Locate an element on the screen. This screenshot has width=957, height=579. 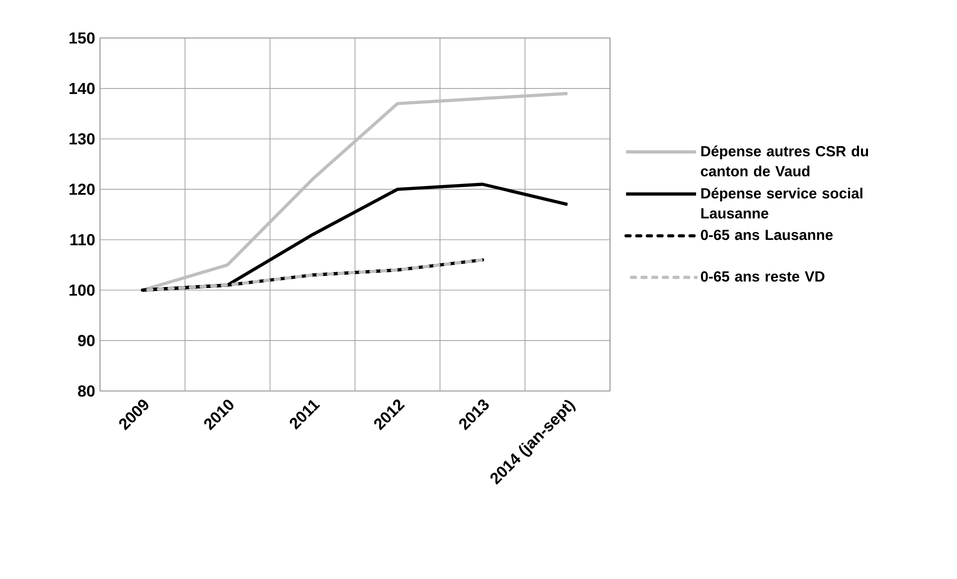
legend-label: Dépense autres CSR du canton de Vaud is located at coordinates (784, 161).